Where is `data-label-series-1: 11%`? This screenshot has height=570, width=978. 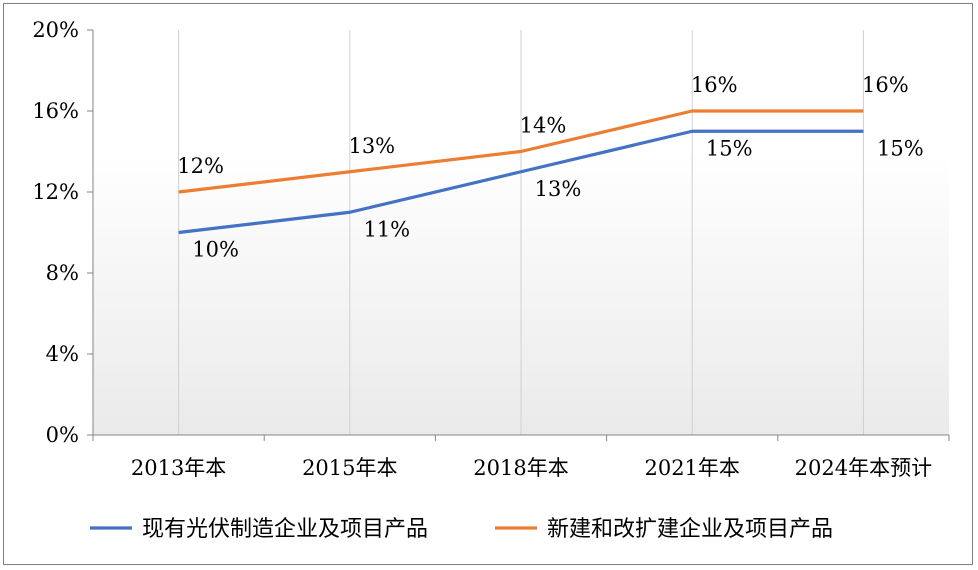 data-label-series-1: 11% is located at coordinates (386, 229).